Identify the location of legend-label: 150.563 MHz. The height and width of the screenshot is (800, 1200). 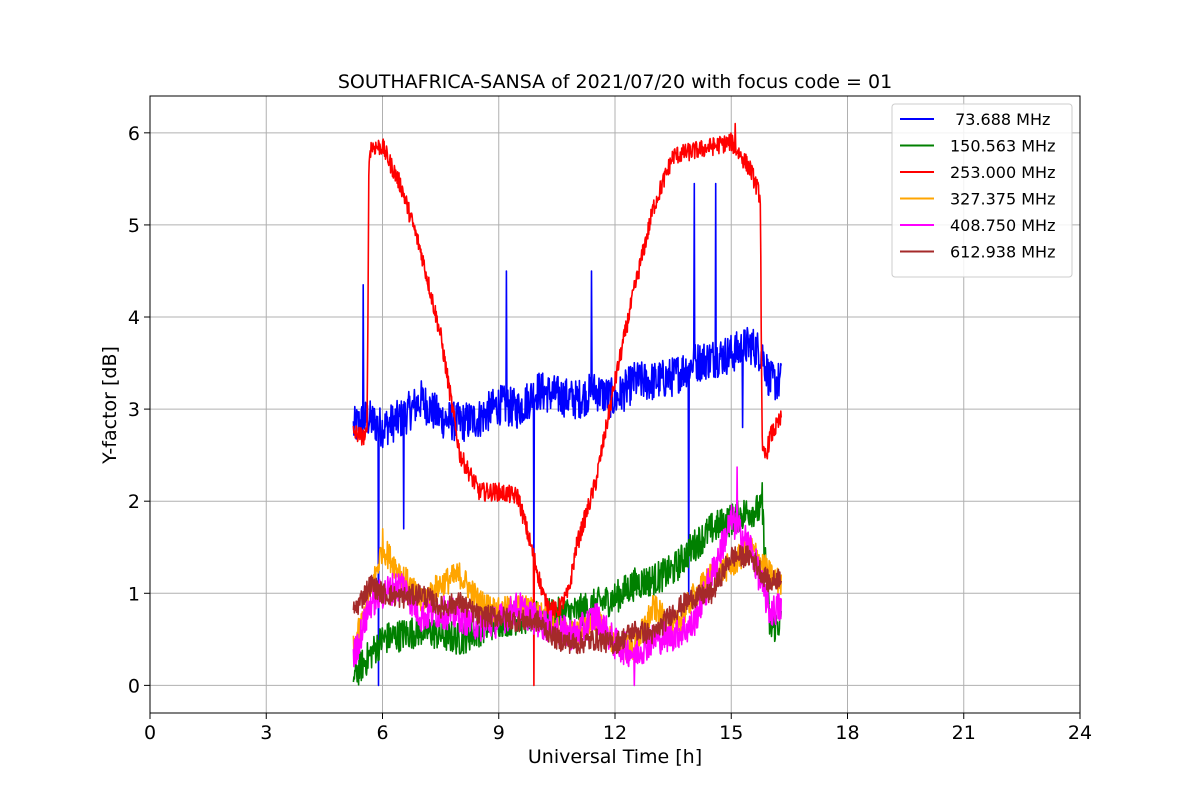
(1002, 146).